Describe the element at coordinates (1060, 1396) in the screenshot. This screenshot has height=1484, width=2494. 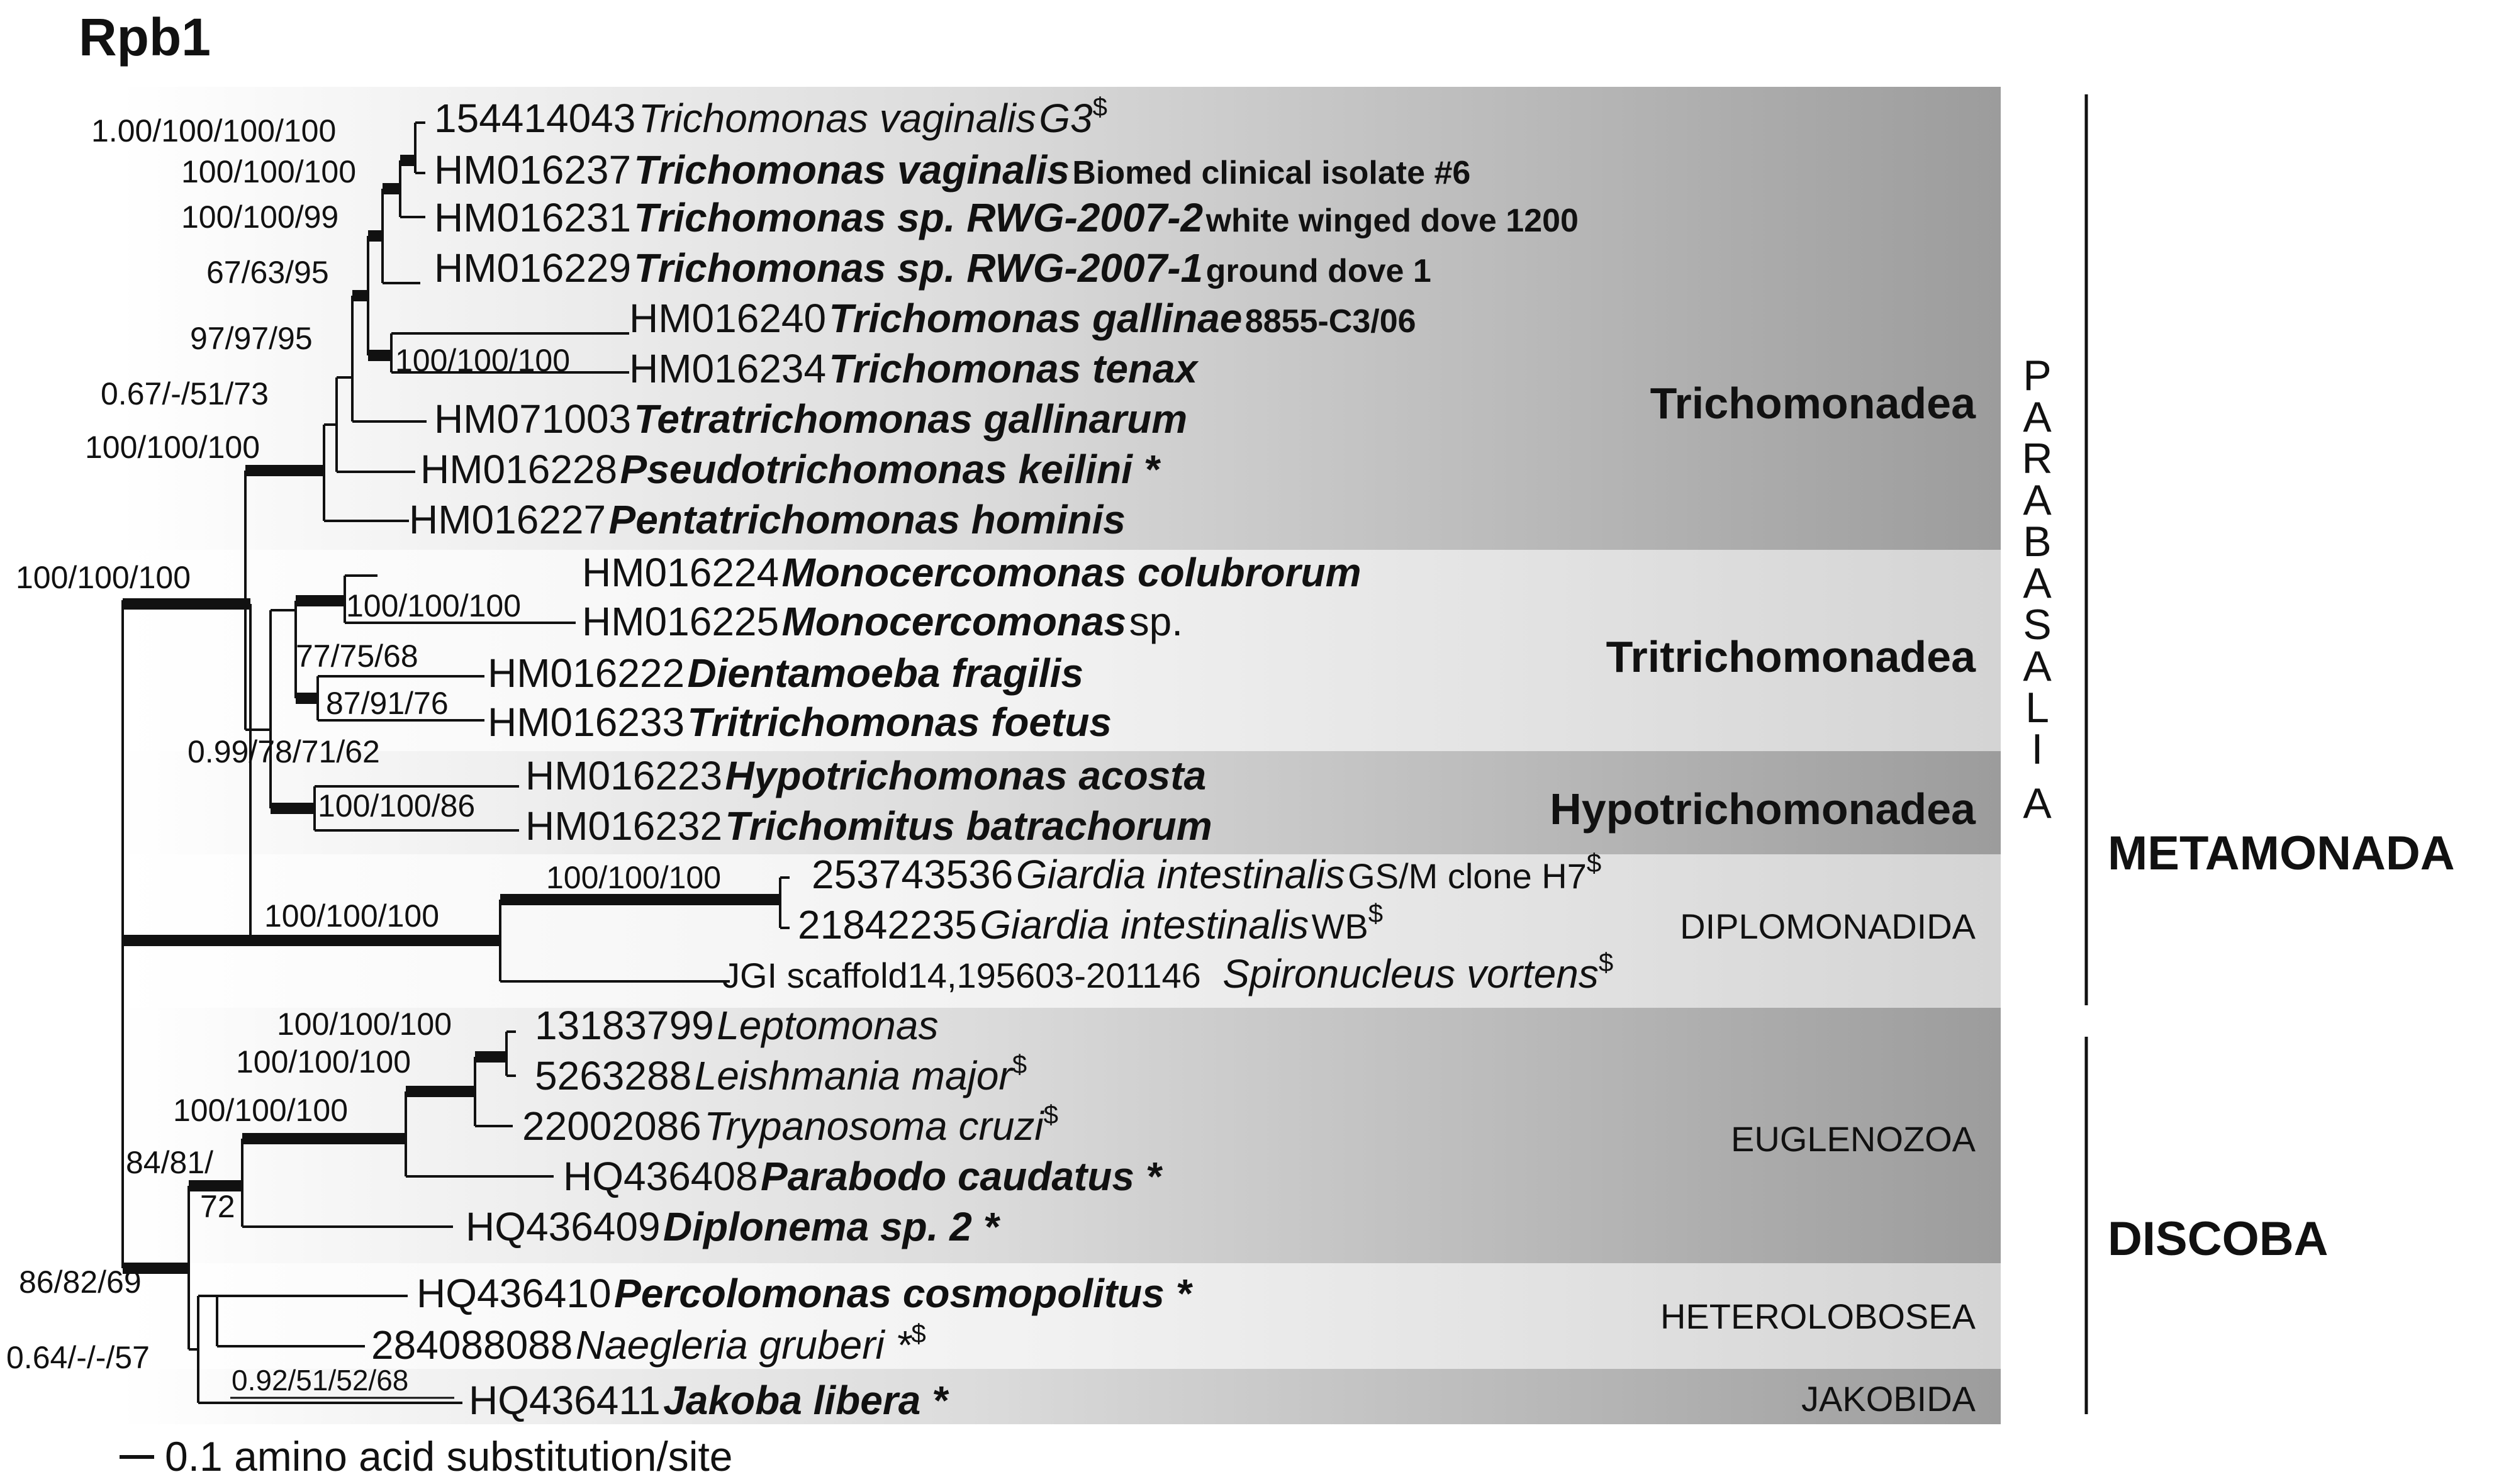
I see `band-jakobida` at that location.